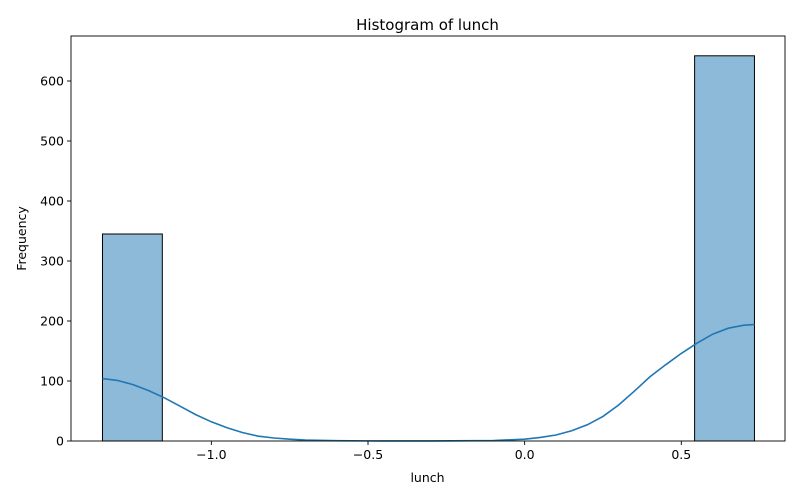  What do you see at coordinates (52, 321) in the screenshot?
I see `y-tick-label-2: 200` at bounding box center [52, 321].